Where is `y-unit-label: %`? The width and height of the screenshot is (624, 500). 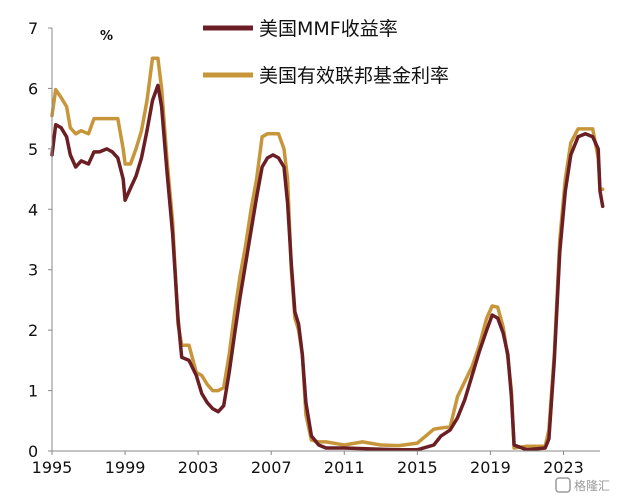
y-unit-label: % is located at coordinates (106, 36).